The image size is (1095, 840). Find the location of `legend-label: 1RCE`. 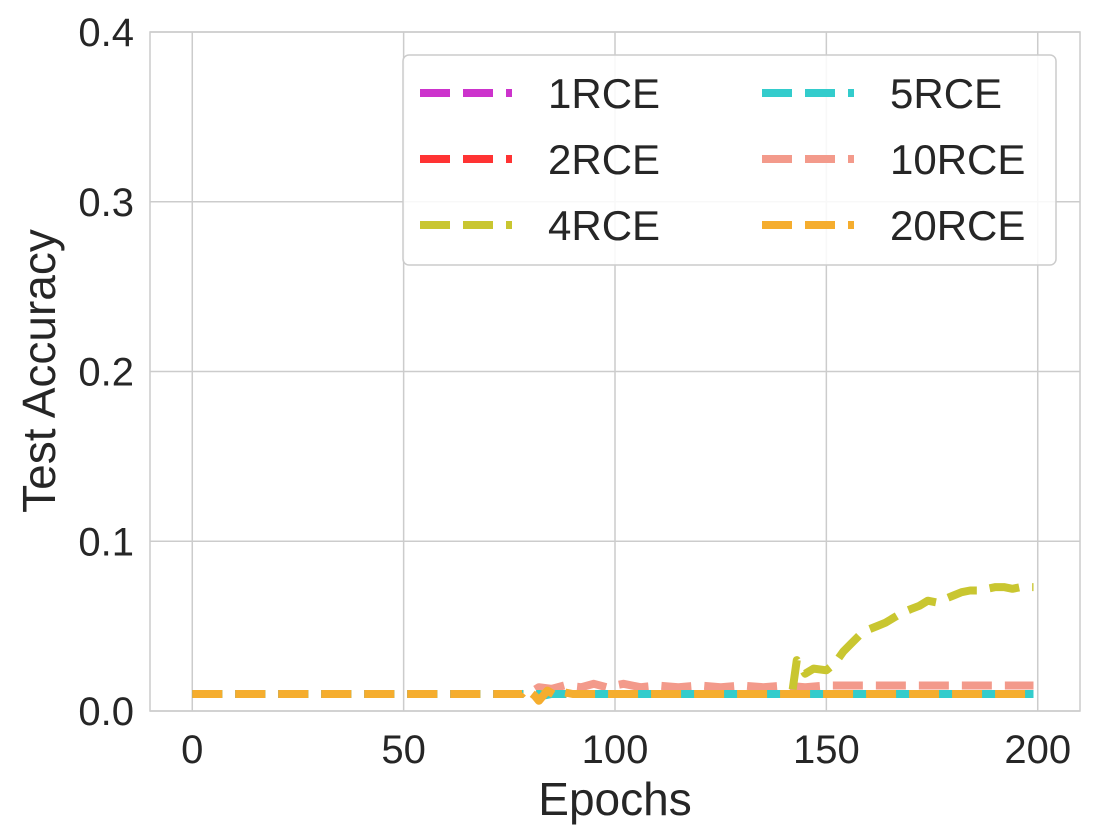

legend-label: 1RCE is located at coordinates (604, 93).